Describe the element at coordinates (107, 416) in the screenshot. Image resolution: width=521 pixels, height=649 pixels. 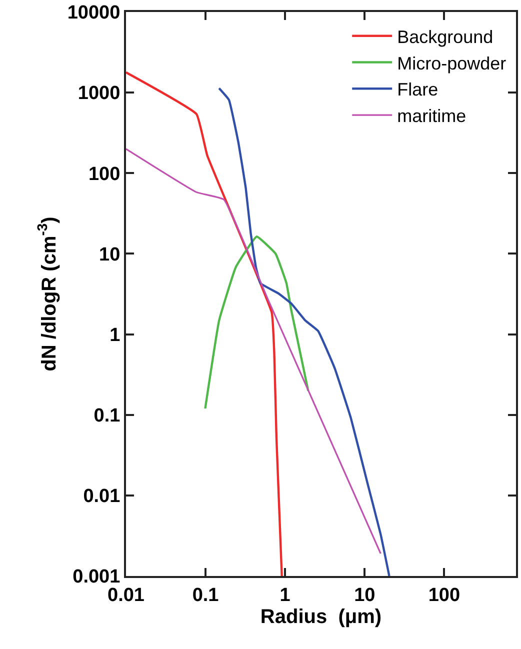
I see `y-tick-label: 0.1` at that location.